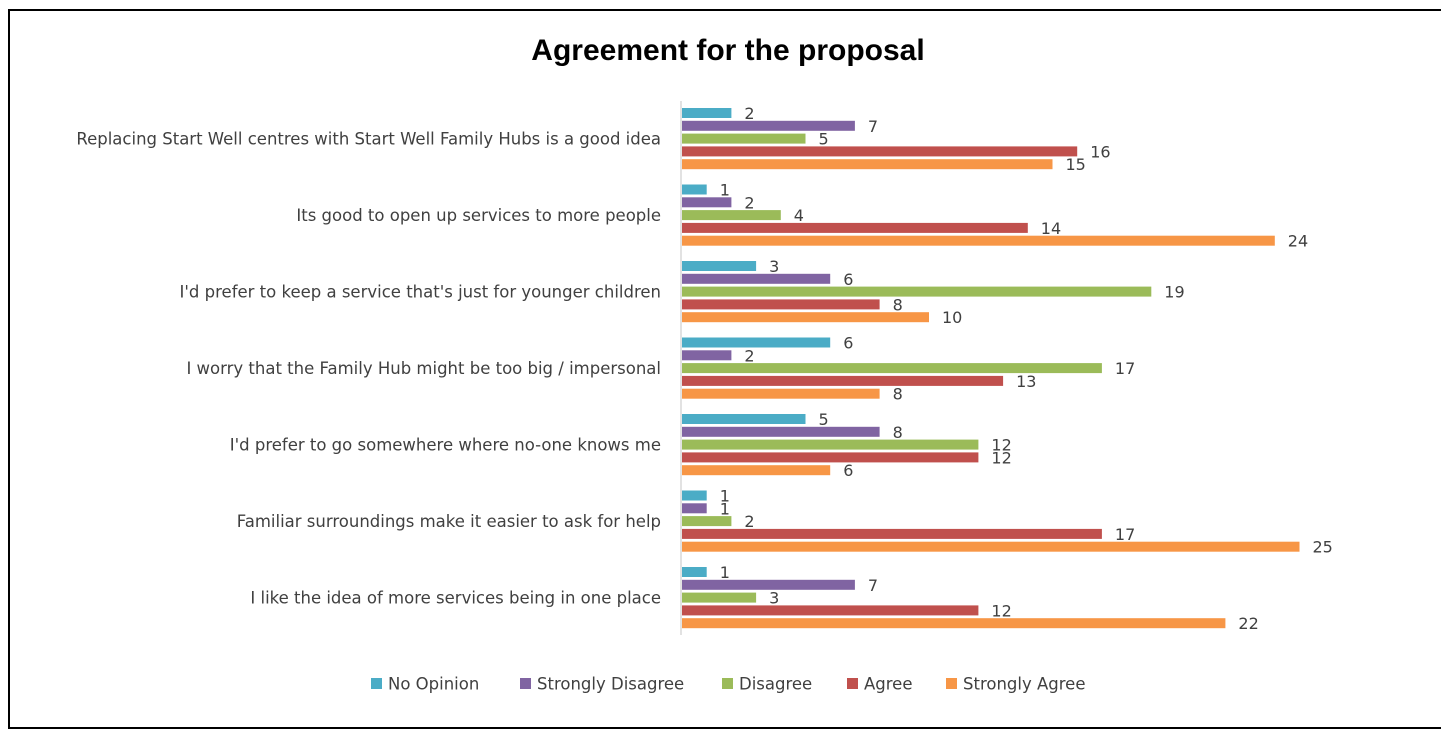 This screenshot has height=729, width=1441. Describe the element at coordinates (728, 50) in the screenshot. I see `chart-title: Agreement for the proposal` at that location.